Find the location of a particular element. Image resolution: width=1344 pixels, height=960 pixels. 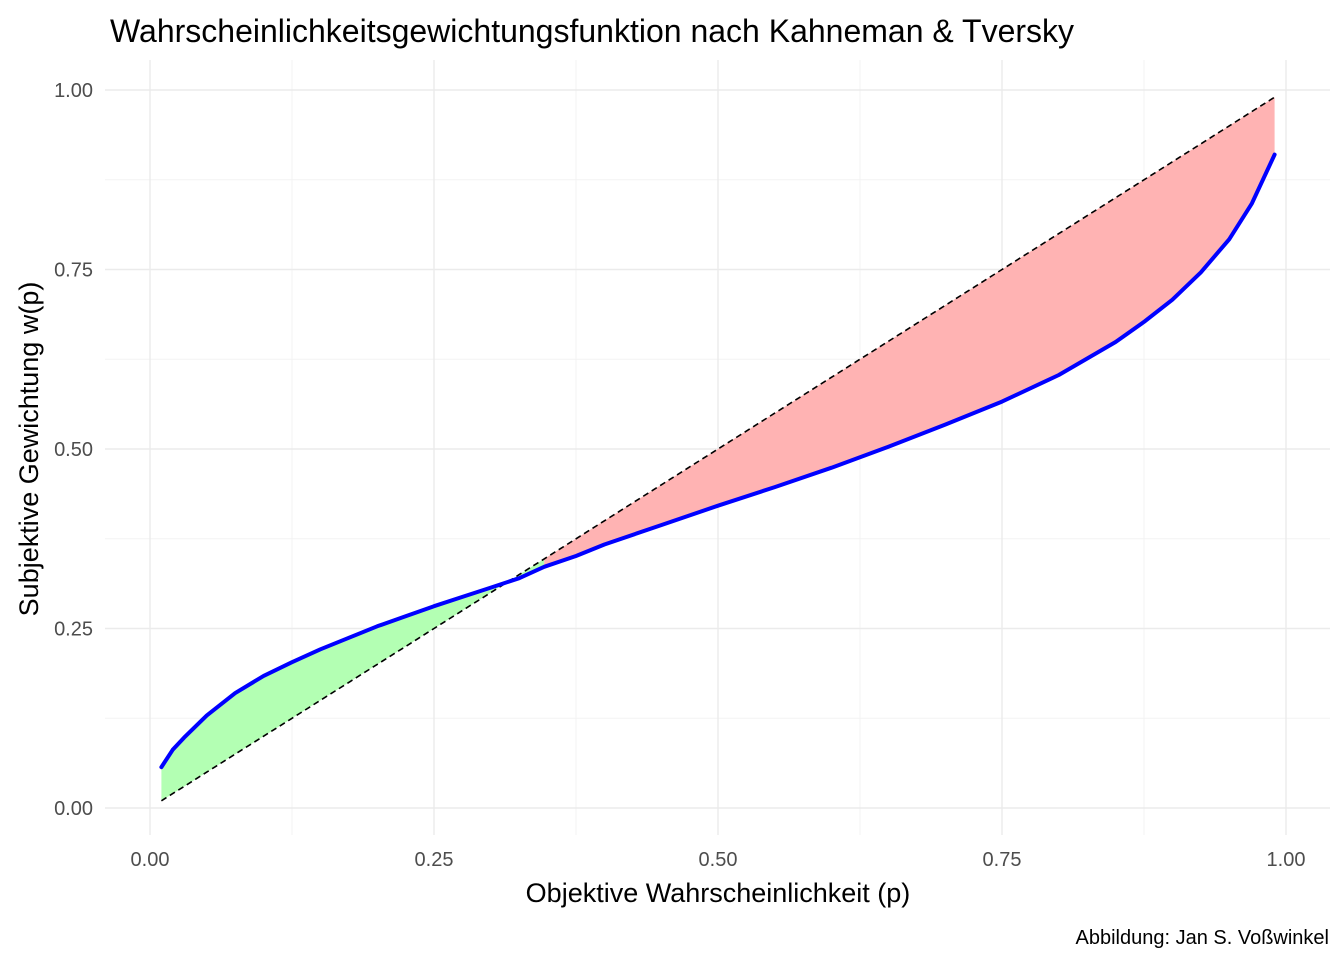

y-tick-label: 0.00 is located at coordinates (73, 809).